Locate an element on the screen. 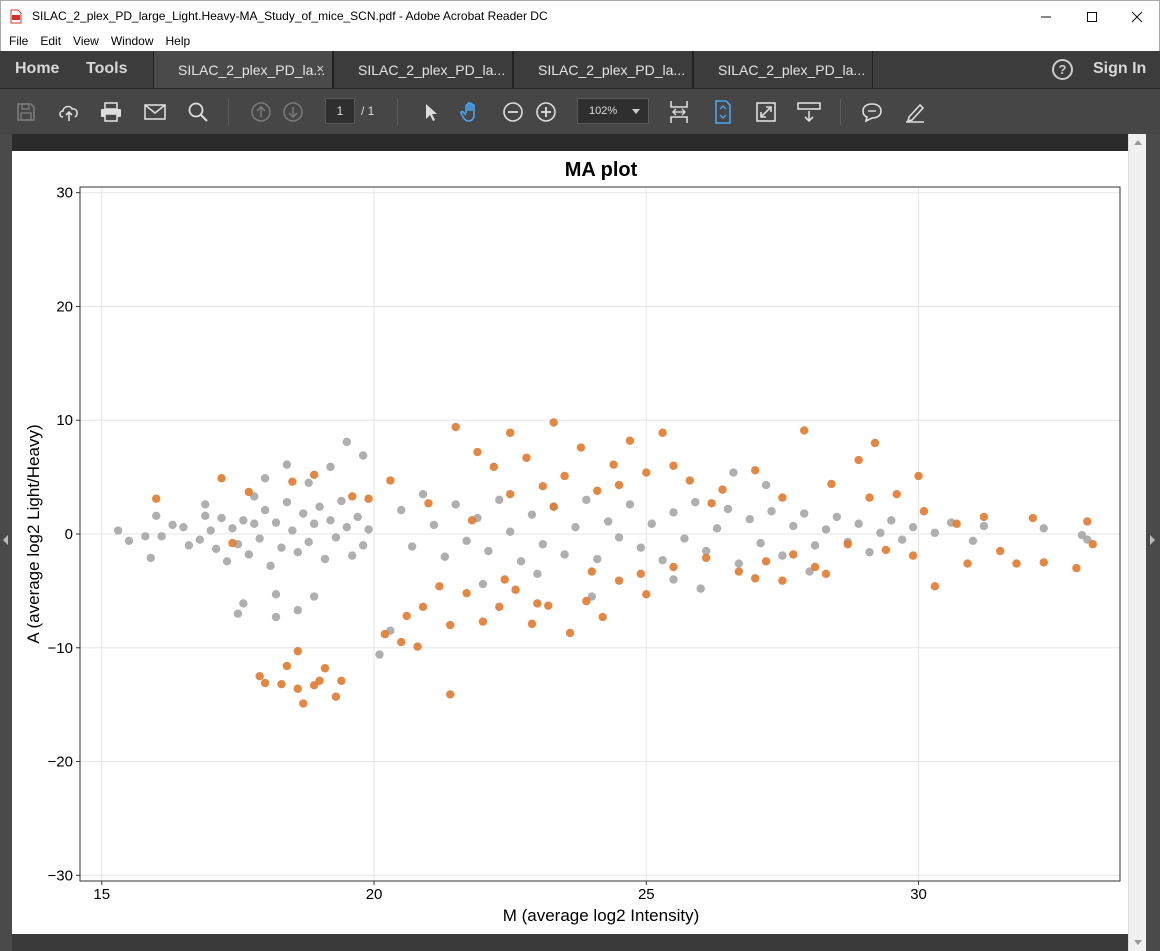 This screenshot has width=1160, height=951. menu-view: View is located at coordinates (86, 41).